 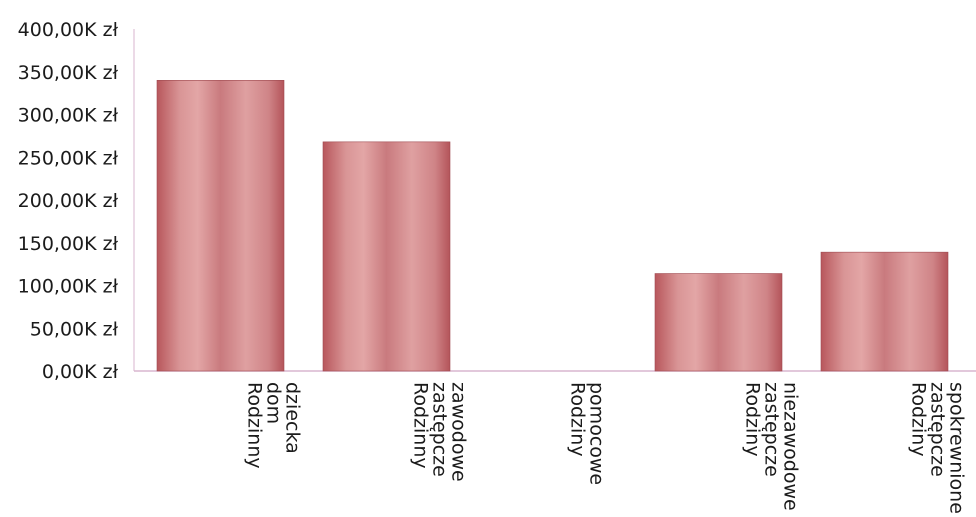 I want to click on y-tick-label: 0,00K zł, so click(x=80, y=372).